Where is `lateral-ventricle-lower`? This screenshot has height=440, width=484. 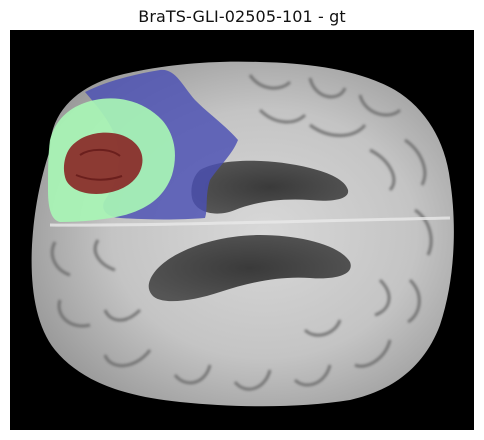
lateral-ventricle-lower is located at coordinates (249, 268).